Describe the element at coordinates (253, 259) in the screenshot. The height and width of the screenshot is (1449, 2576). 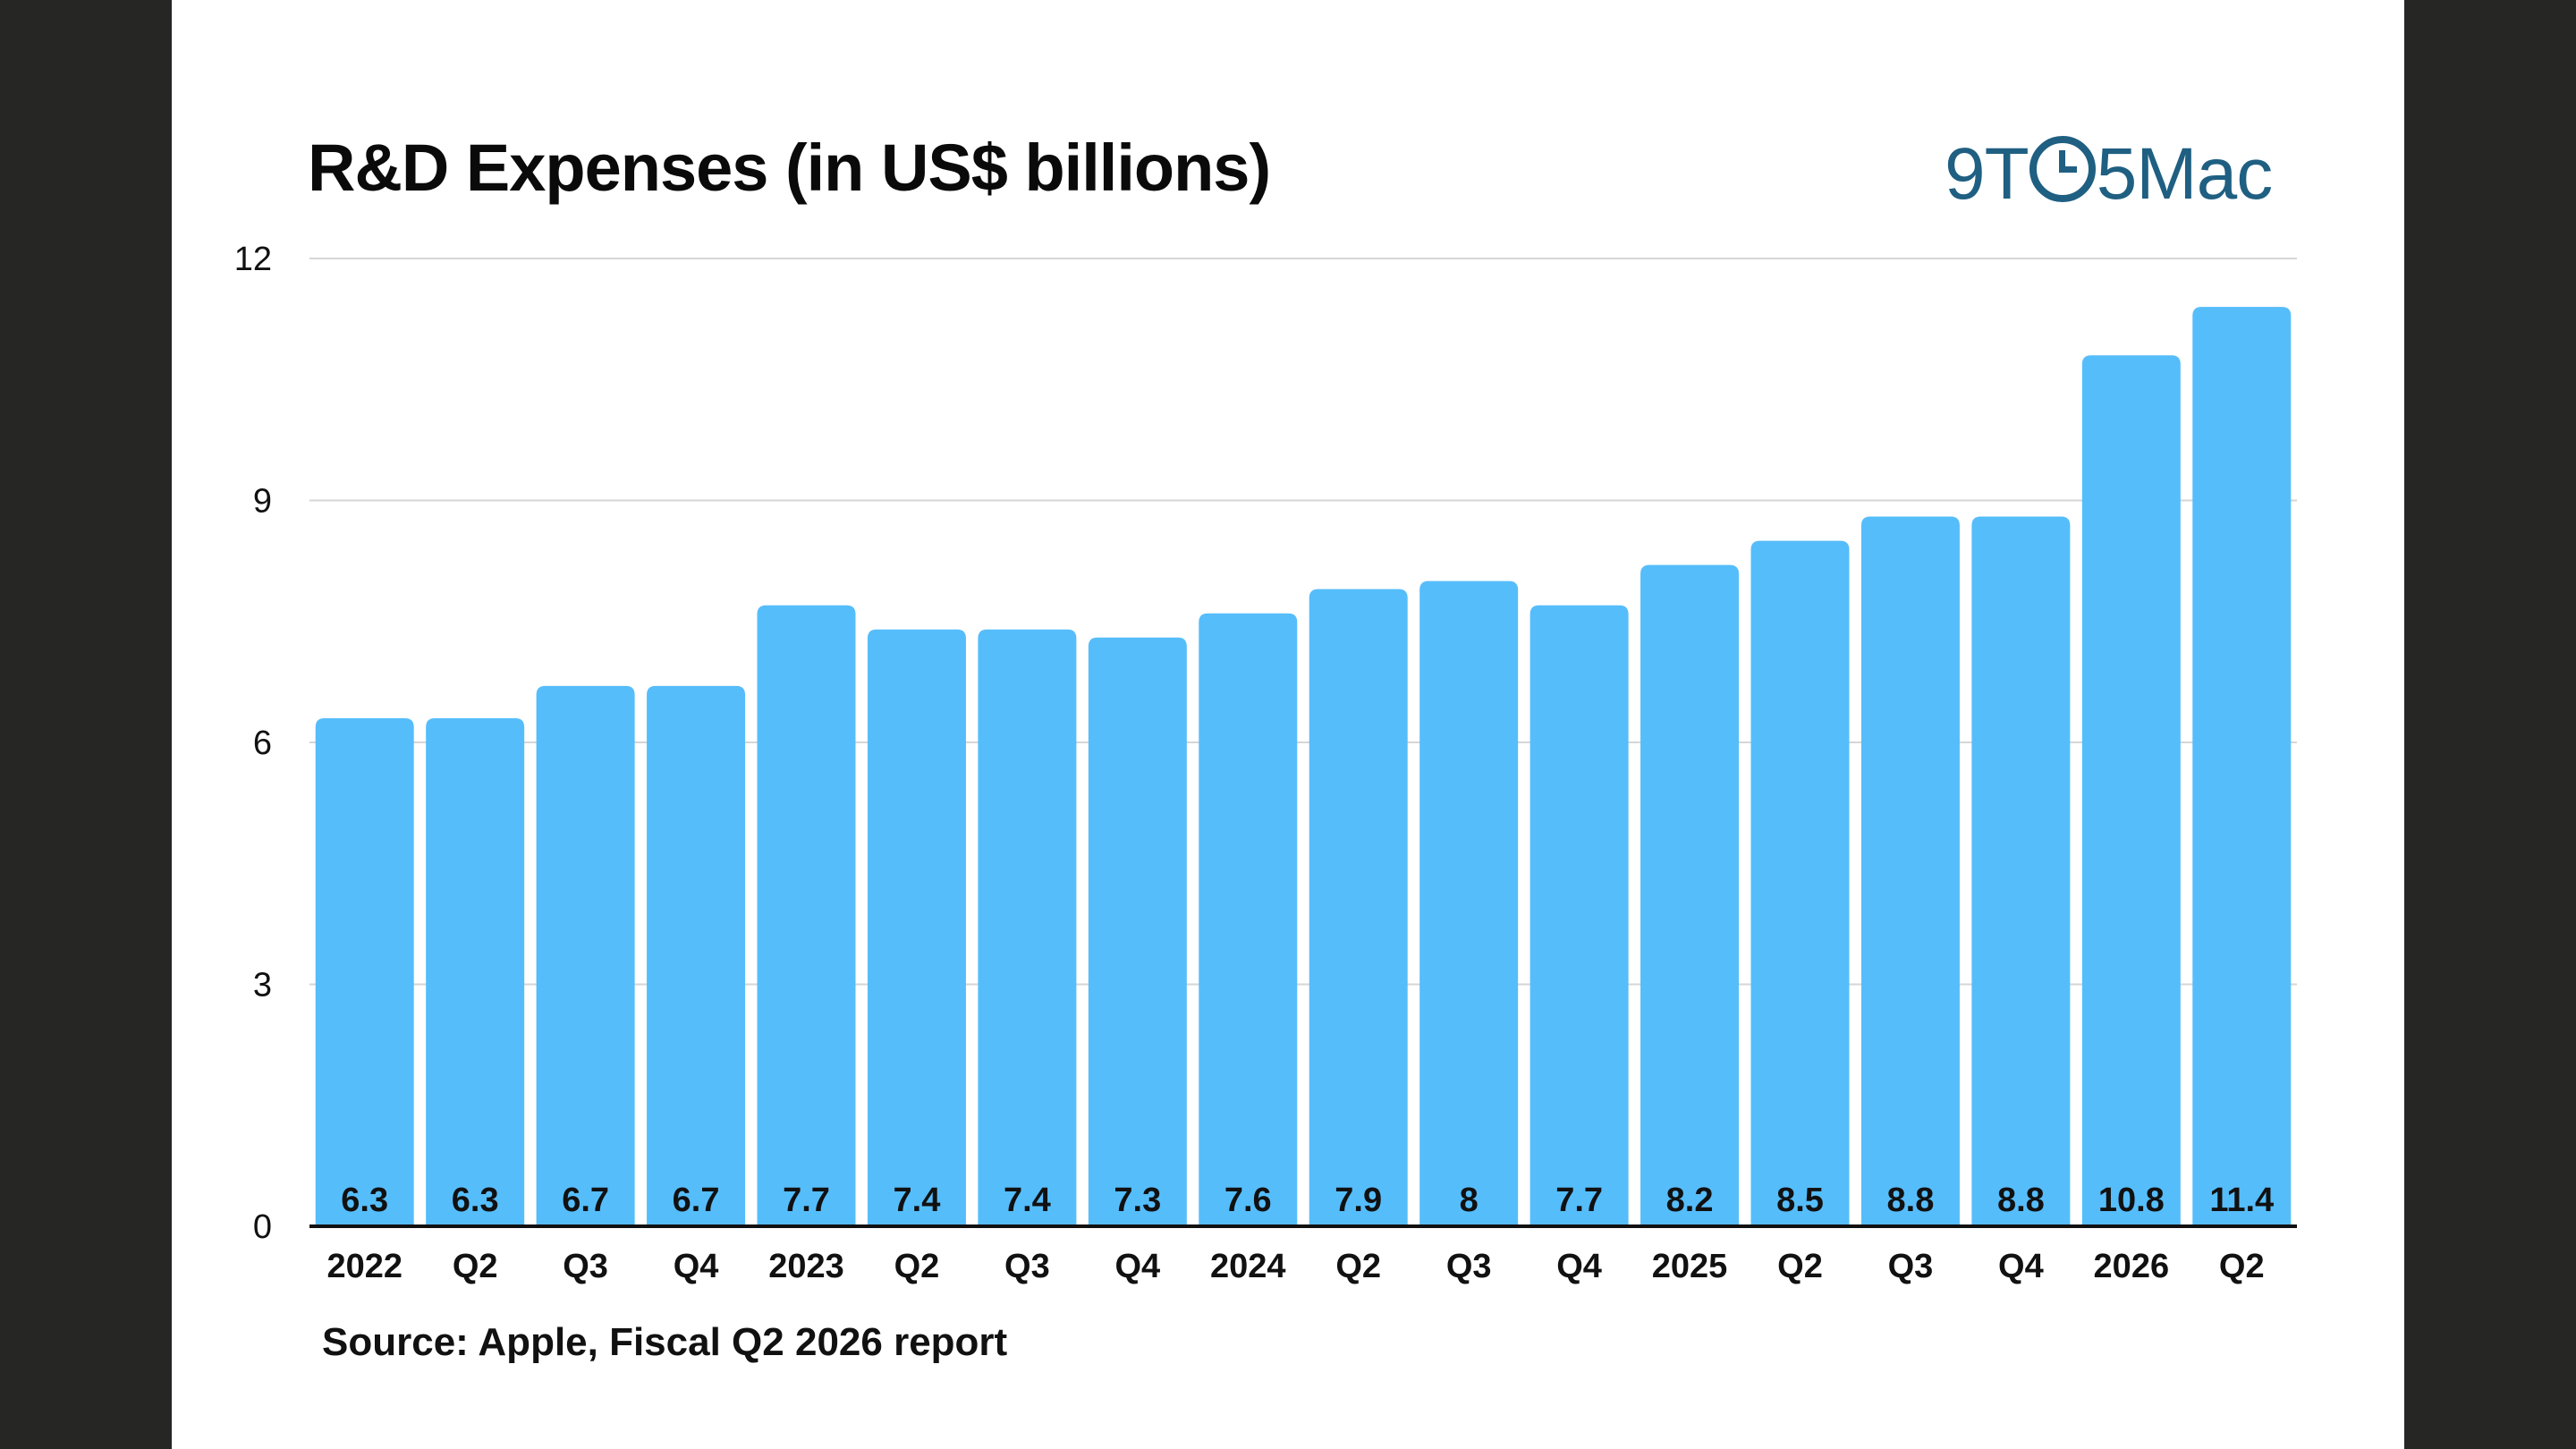
I see `y-tick-label: 12` at that location.